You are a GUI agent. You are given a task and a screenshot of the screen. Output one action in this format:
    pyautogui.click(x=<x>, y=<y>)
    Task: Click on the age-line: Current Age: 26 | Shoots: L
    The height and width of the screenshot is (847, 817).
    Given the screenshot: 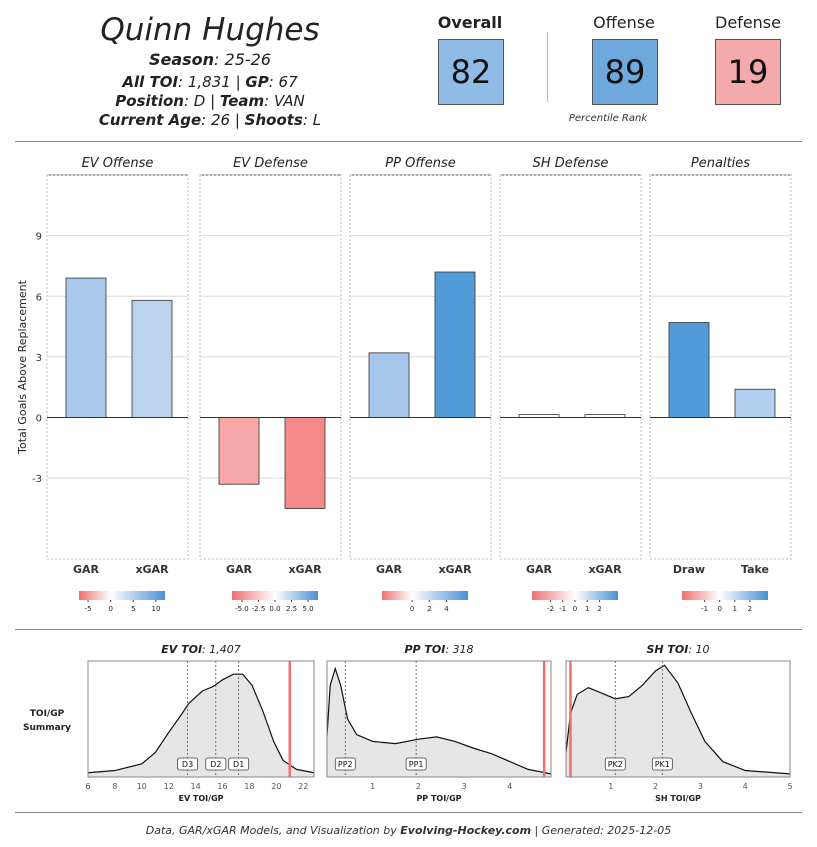 What is the action you would take?
    pyautogui.click(x=210, y=120)
    